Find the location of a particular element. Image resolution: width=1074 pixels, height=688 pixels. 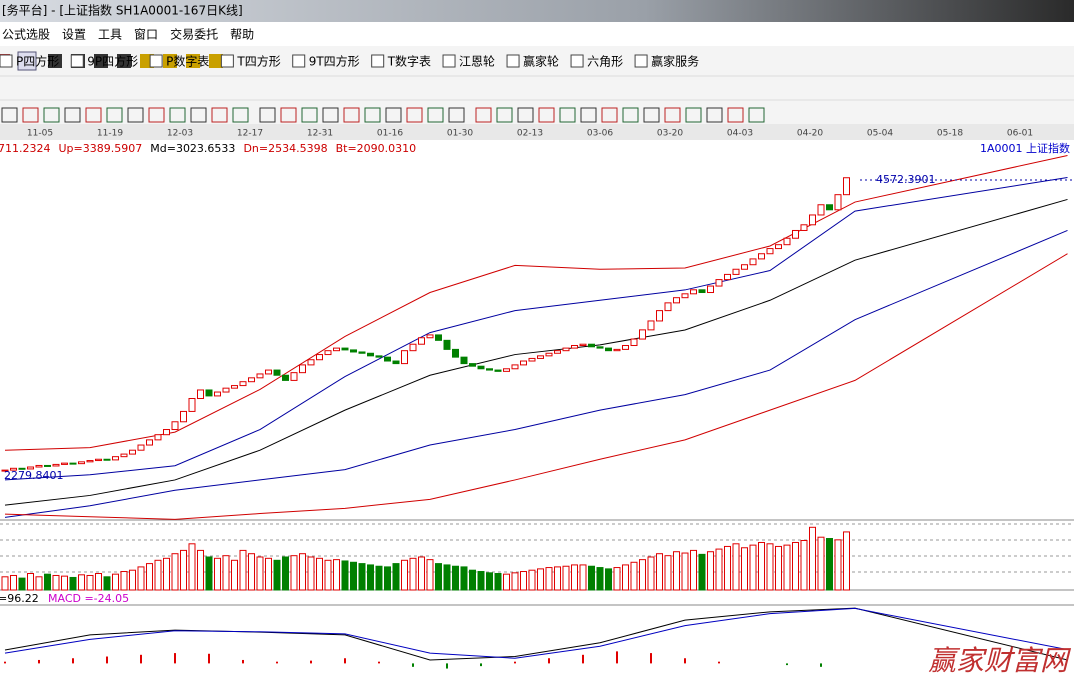

toolbar-button: 9T四方形 is located at coordinates (334, 61).